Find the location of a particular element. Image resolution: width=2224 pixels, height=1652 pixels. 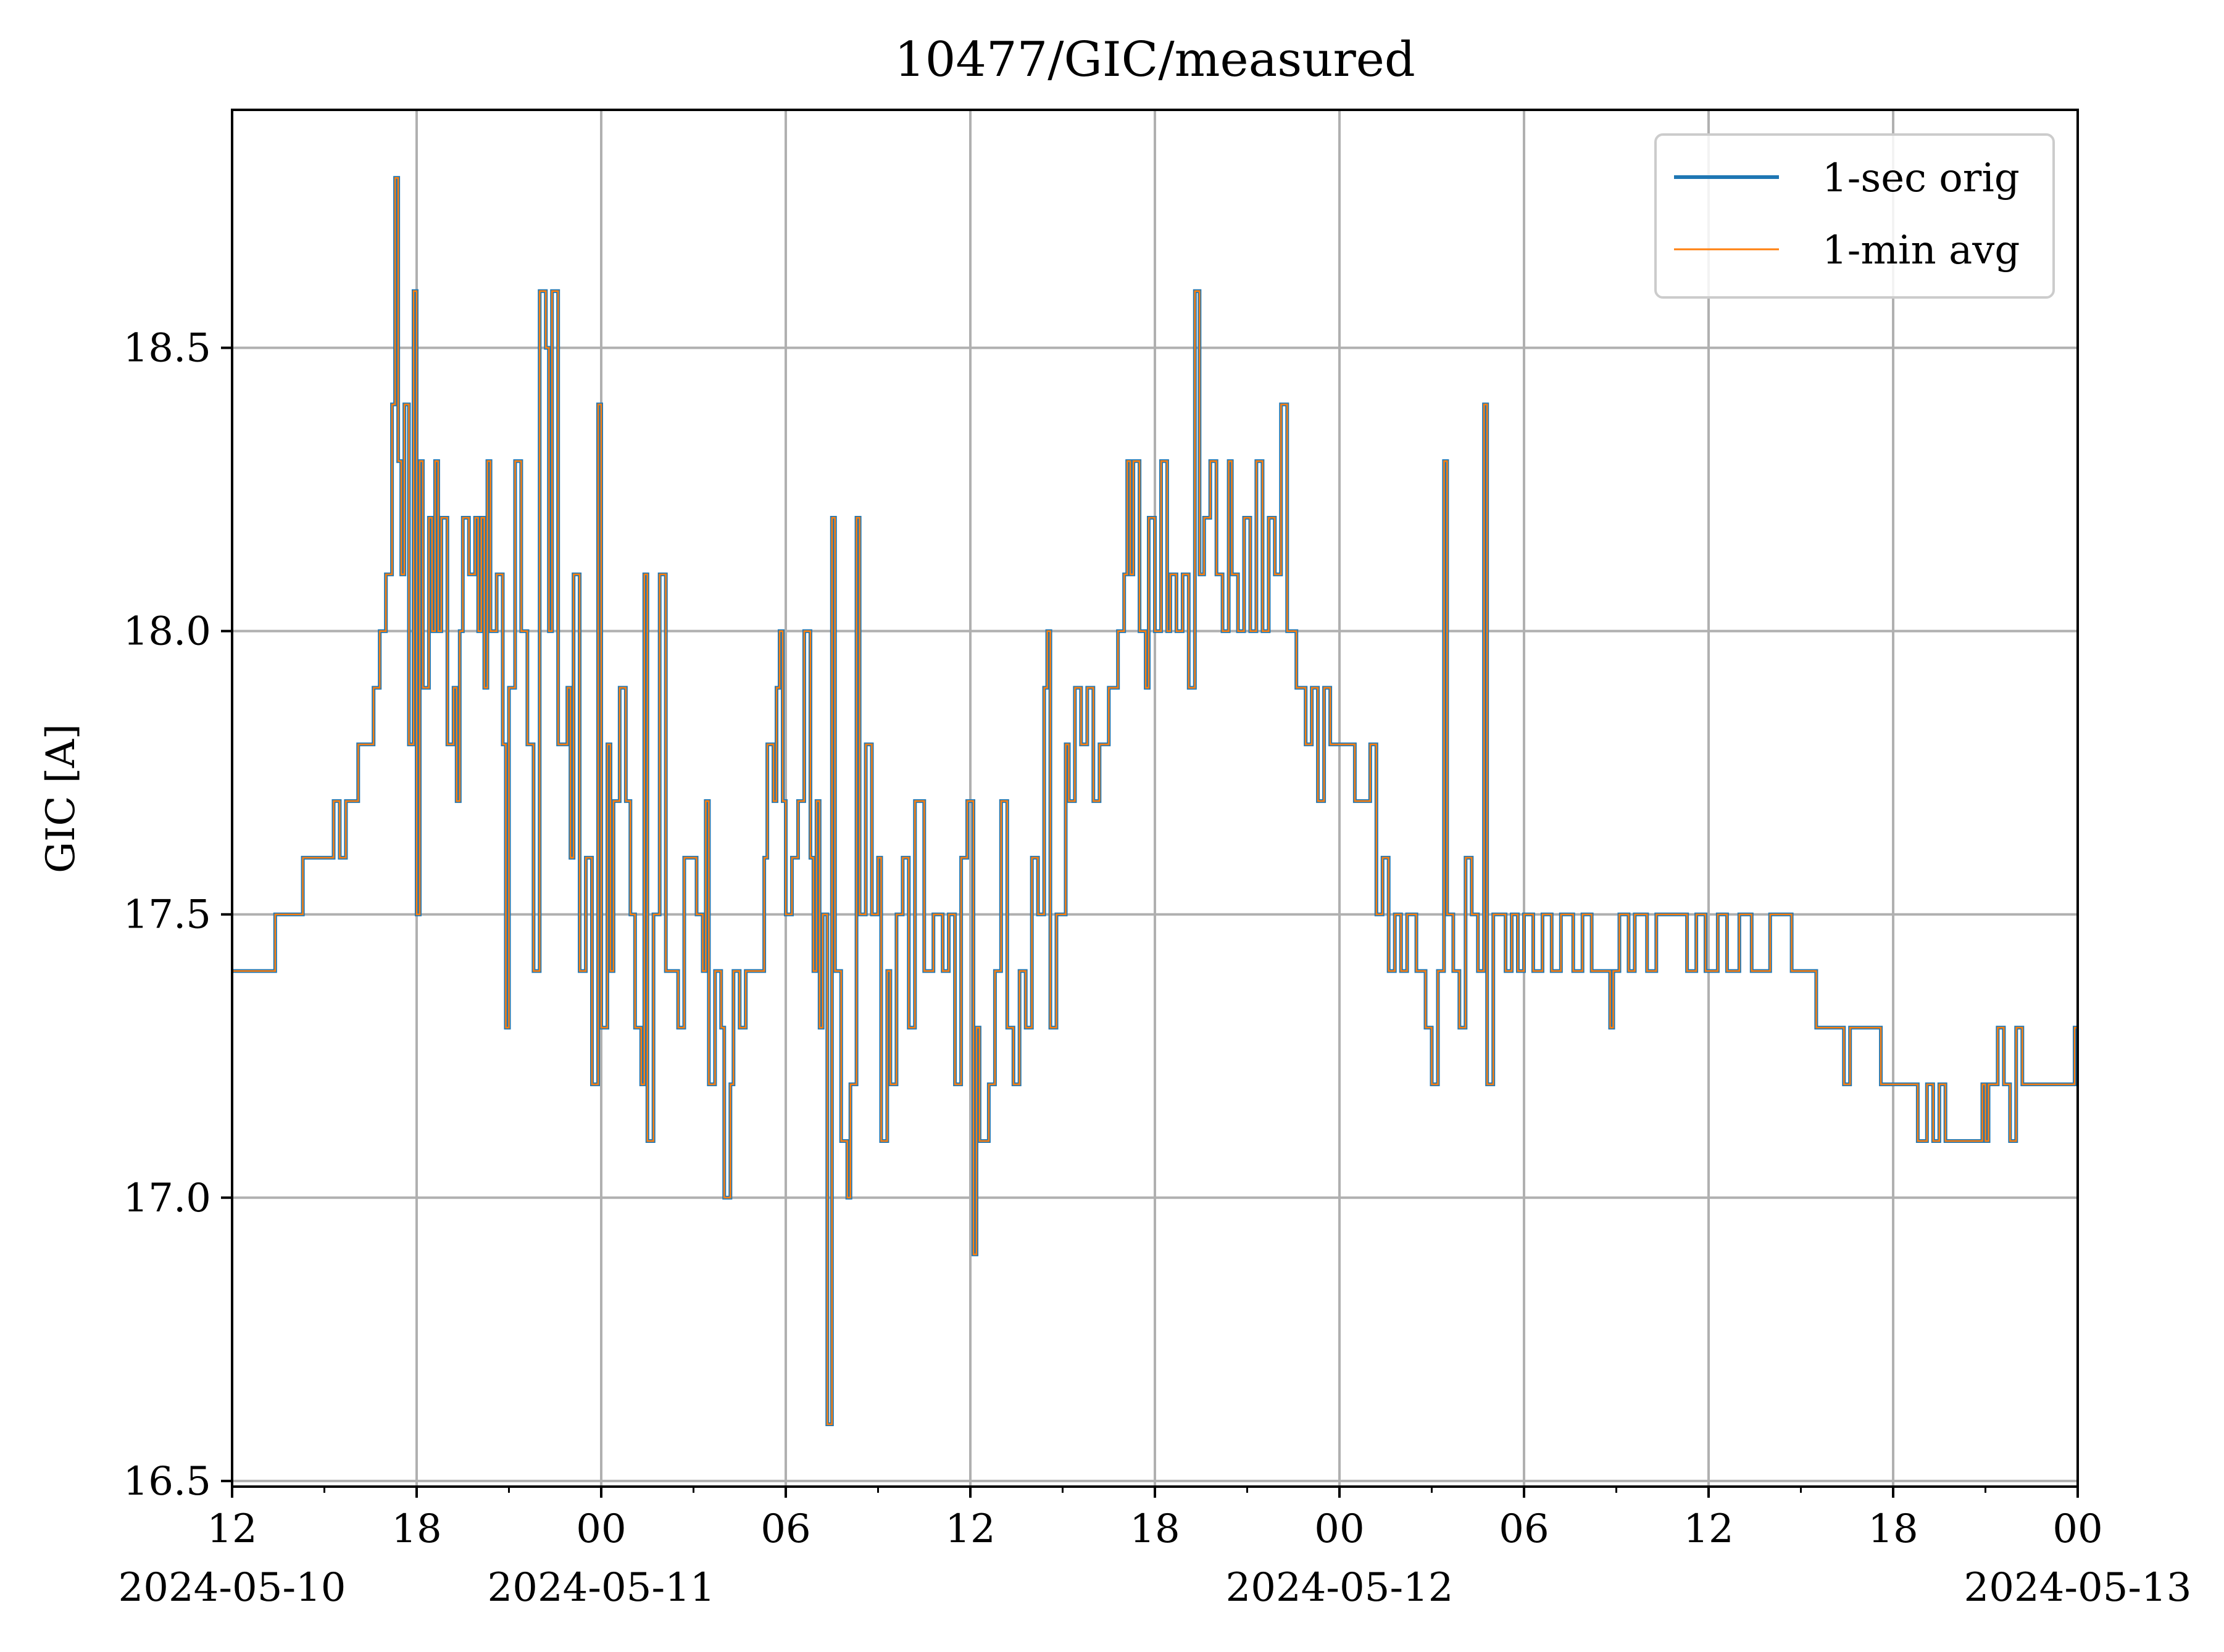

x-tick-date-label: 2024-05-10 is located at coordinates (233, 1588).